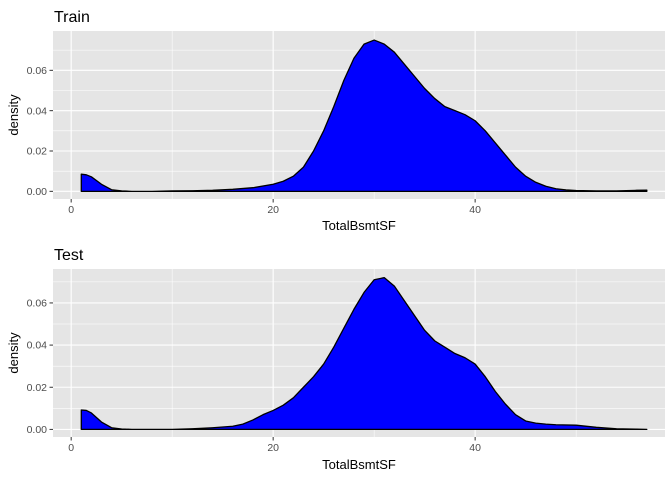  What do you see at coordinates (273, 210) in the screenshot?
I see `train-x-tick-label: 20` at bounding box center [273, 210].